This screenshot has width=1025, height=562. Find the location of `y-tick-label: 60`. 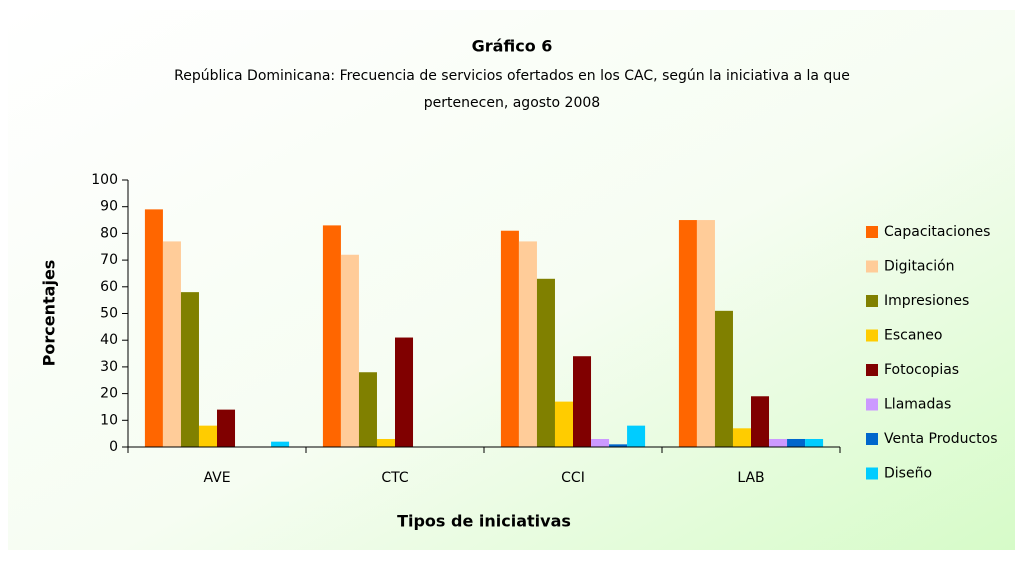

y-tick-label: 60 is located at coordinates (109, 287).